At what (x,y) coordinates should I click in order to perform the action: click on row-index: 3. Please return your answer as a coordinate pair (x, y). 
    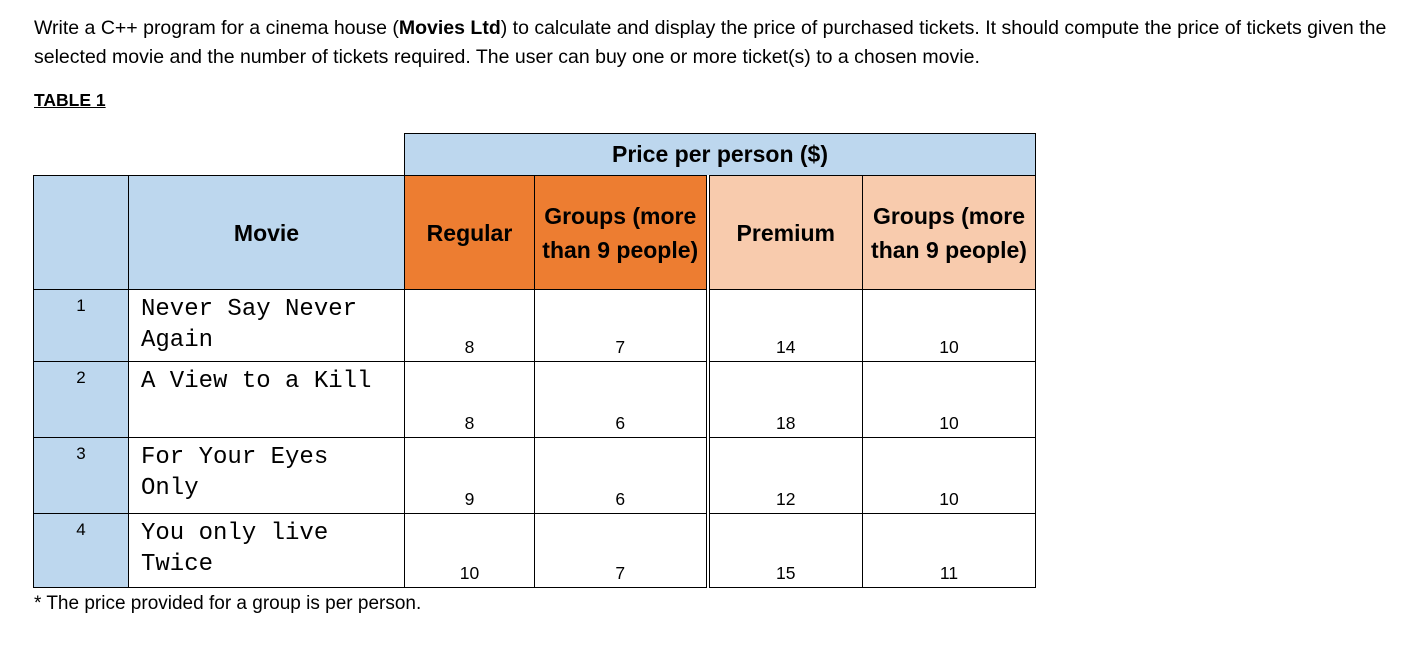
    Looking at the image, I should click on (81, 475).